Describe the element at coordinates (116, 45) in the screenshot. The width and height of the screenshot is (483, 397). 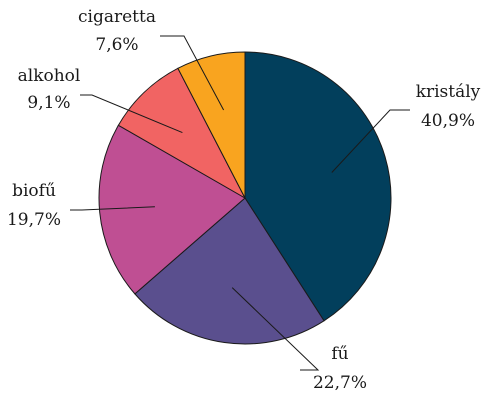
I see `slice-label-percent: 7,6%` at that location.